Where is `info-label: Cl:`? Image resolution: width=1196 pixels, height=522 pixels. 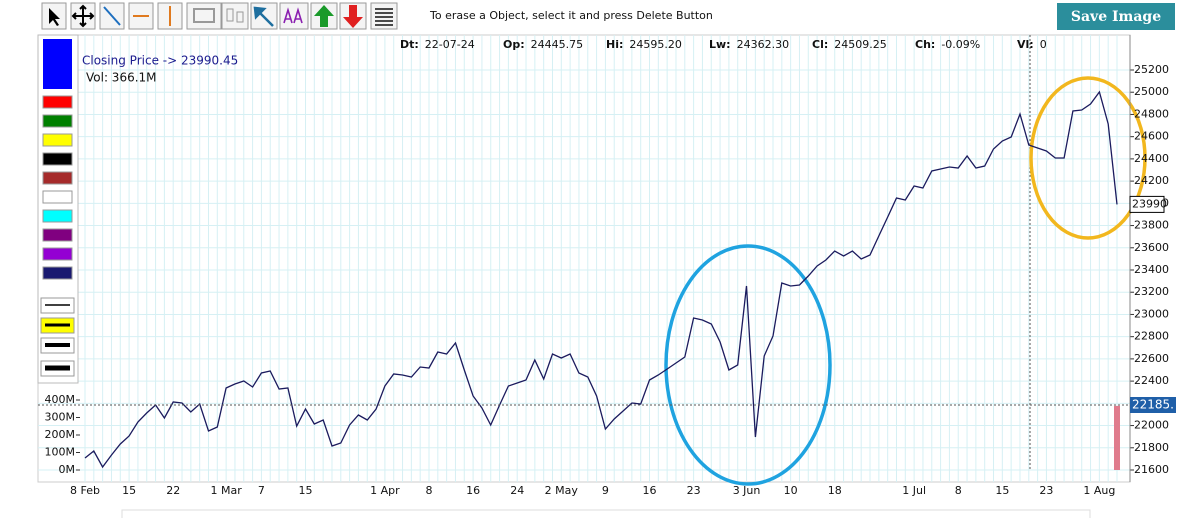 info-label: Cl: is located at coordinates (820, 44).